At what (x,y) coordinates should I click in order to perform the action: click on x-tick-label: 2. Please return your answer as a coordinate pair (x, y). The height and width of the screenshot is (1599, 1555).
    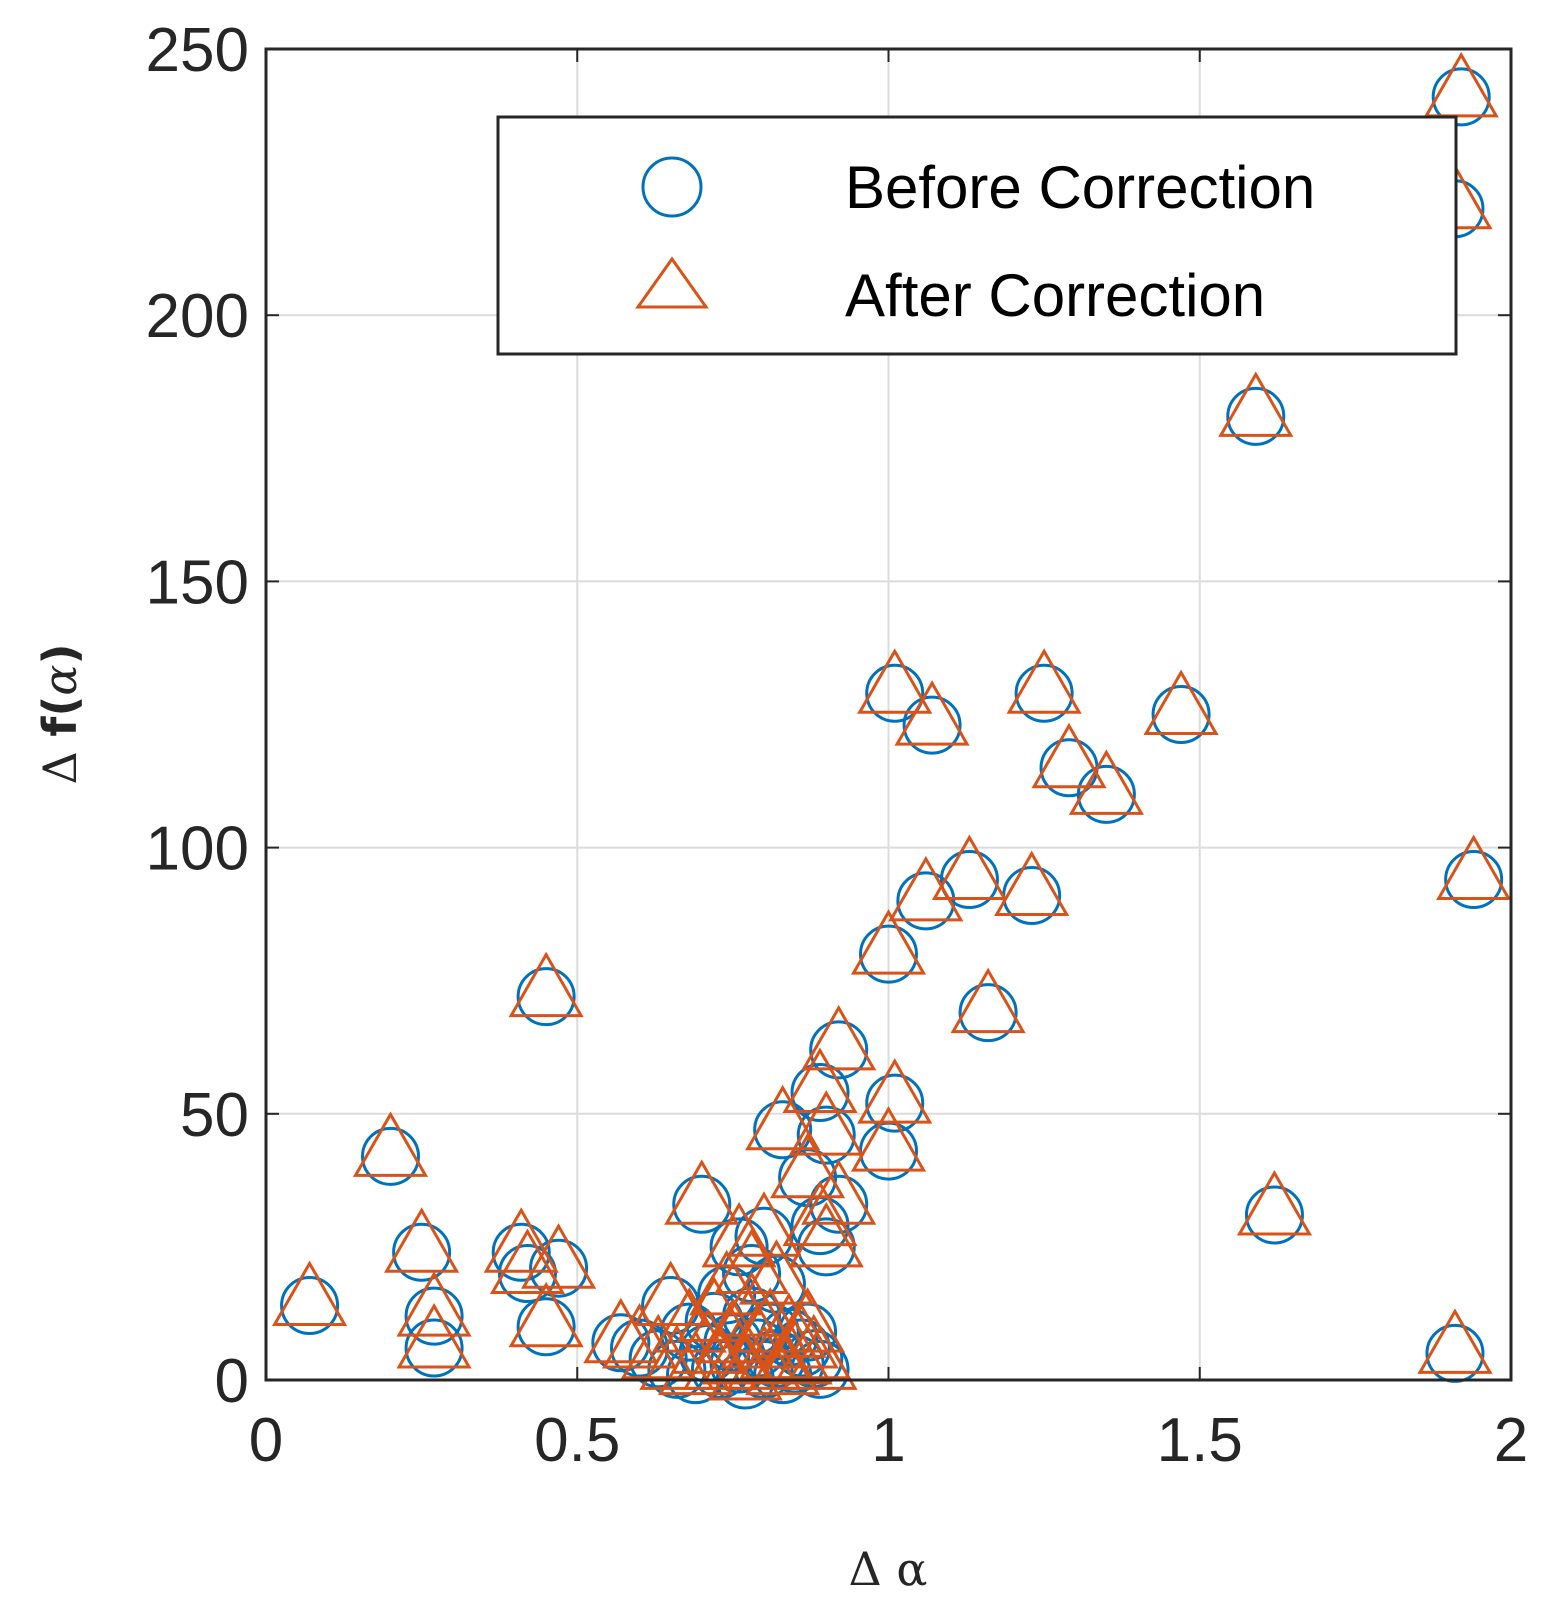
    Looking at the image, I should click on (1511, 1440).